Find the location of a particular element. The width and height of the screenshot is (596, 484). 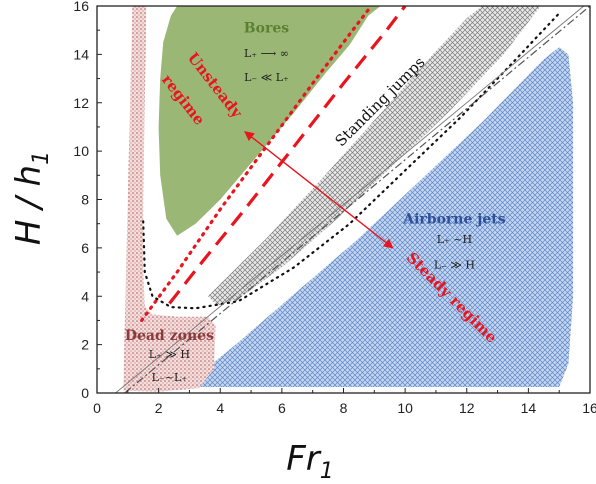

y-tick-label: 14 is located at coordinates (81, 54).